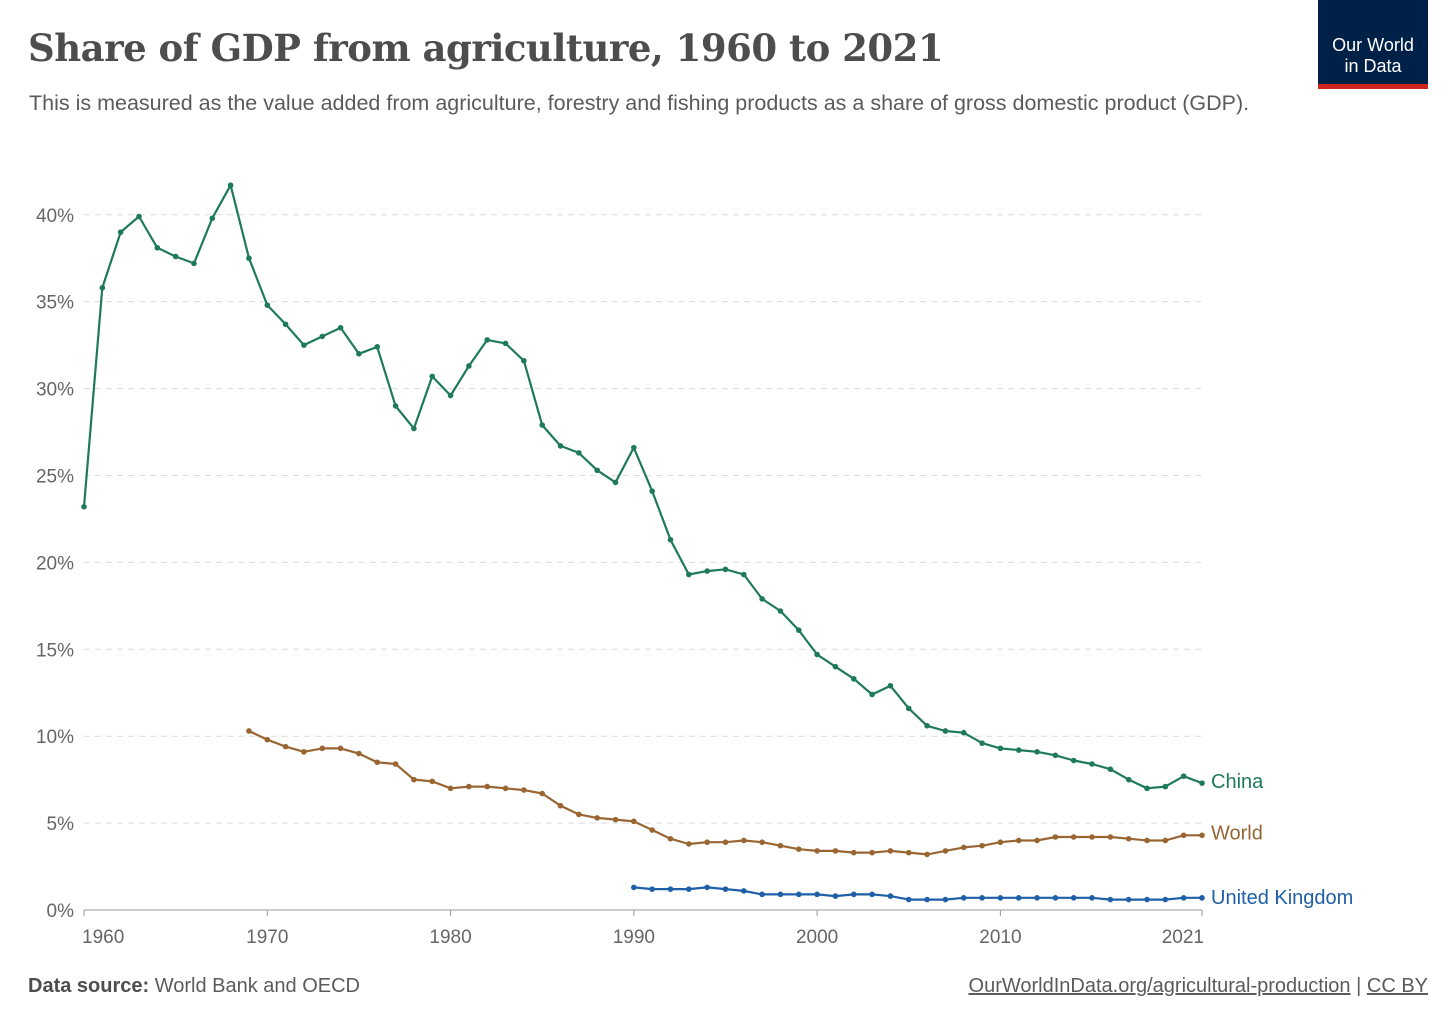 The image size is (1456, 1028). What do you see at coordinates (1373, 44) in the screenshot?
I see `owid-logo: Our World in Data` at bounding box center [1373, 44].